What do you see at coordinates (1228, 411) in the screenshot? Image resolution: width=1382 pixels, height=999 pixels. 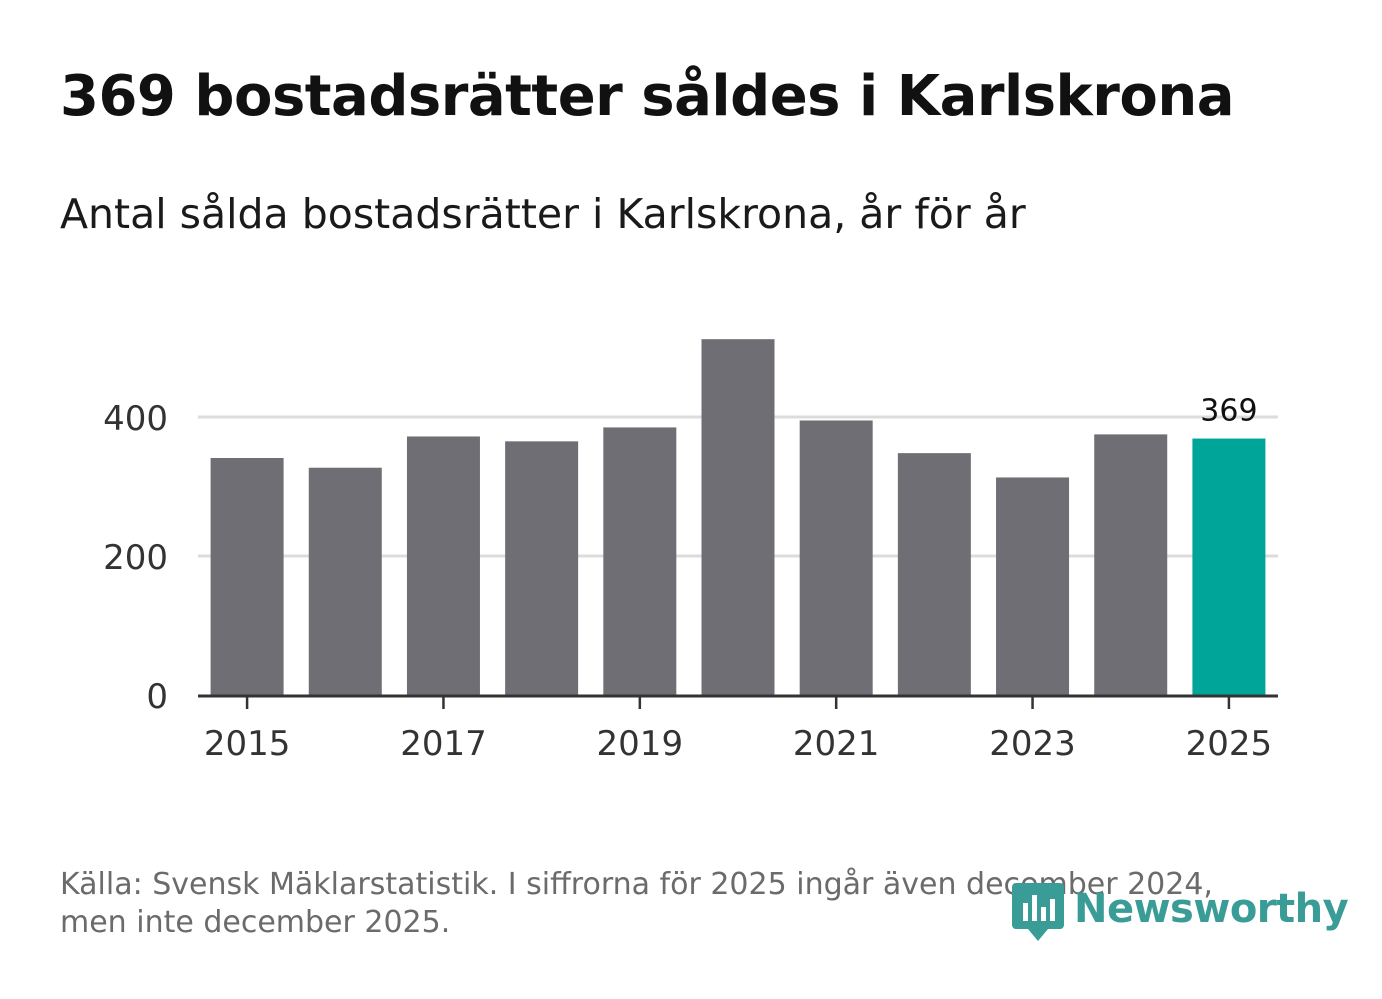 I see `data-label-2025: 369` at bounding box center [1228, 411].